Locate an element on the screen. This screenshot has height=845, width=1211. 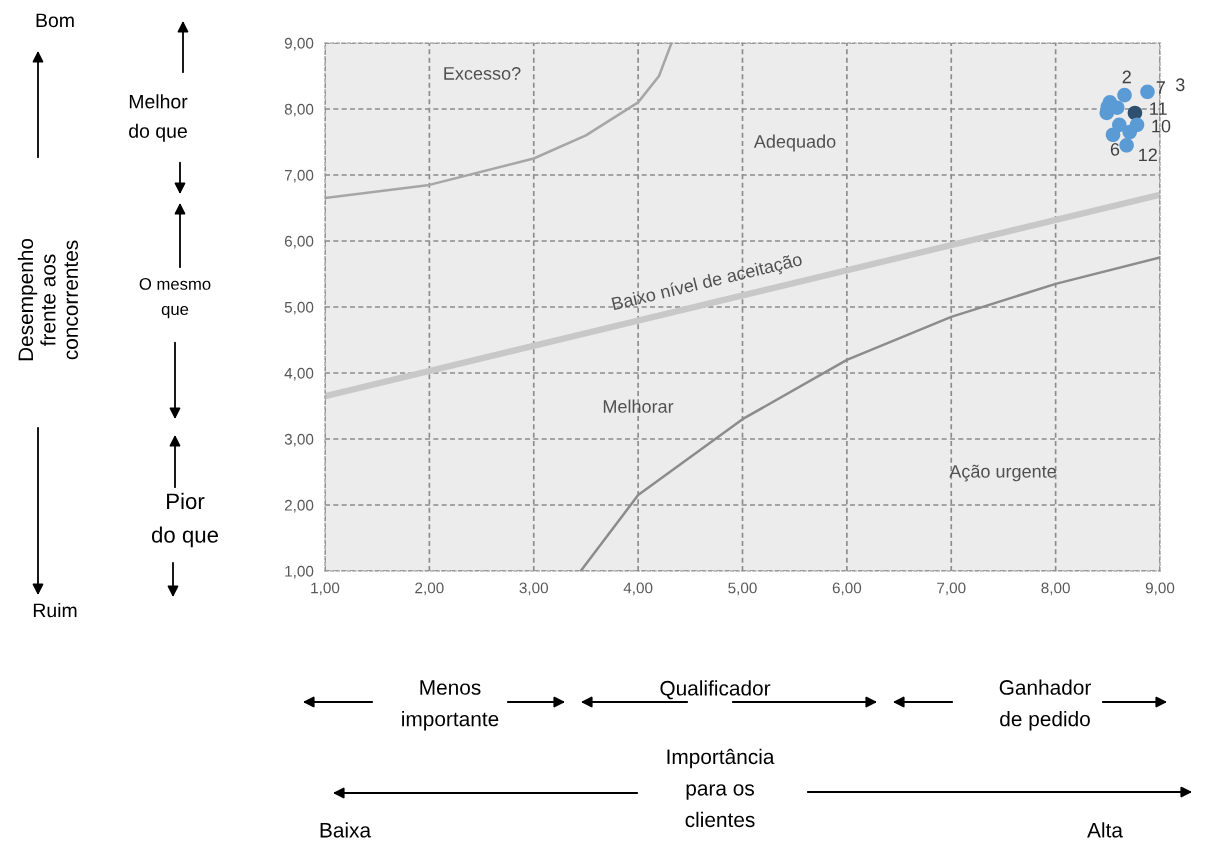
text: O mesmo que is located at coordinates (175, 298).